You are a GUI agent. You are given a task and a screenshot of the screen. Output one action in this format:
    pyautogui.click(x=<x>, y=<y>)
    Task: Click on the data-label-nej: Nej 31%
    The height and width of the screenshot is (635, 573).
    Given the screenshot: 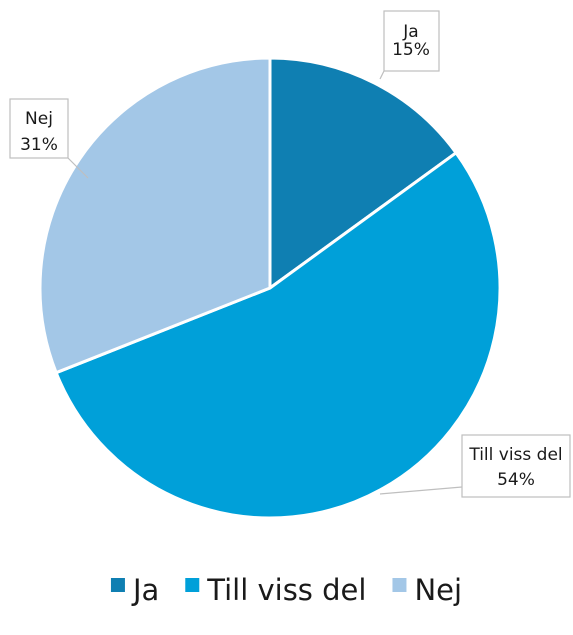 What is the action you would take?
    pyautogui.click(x=39, y=128)
    